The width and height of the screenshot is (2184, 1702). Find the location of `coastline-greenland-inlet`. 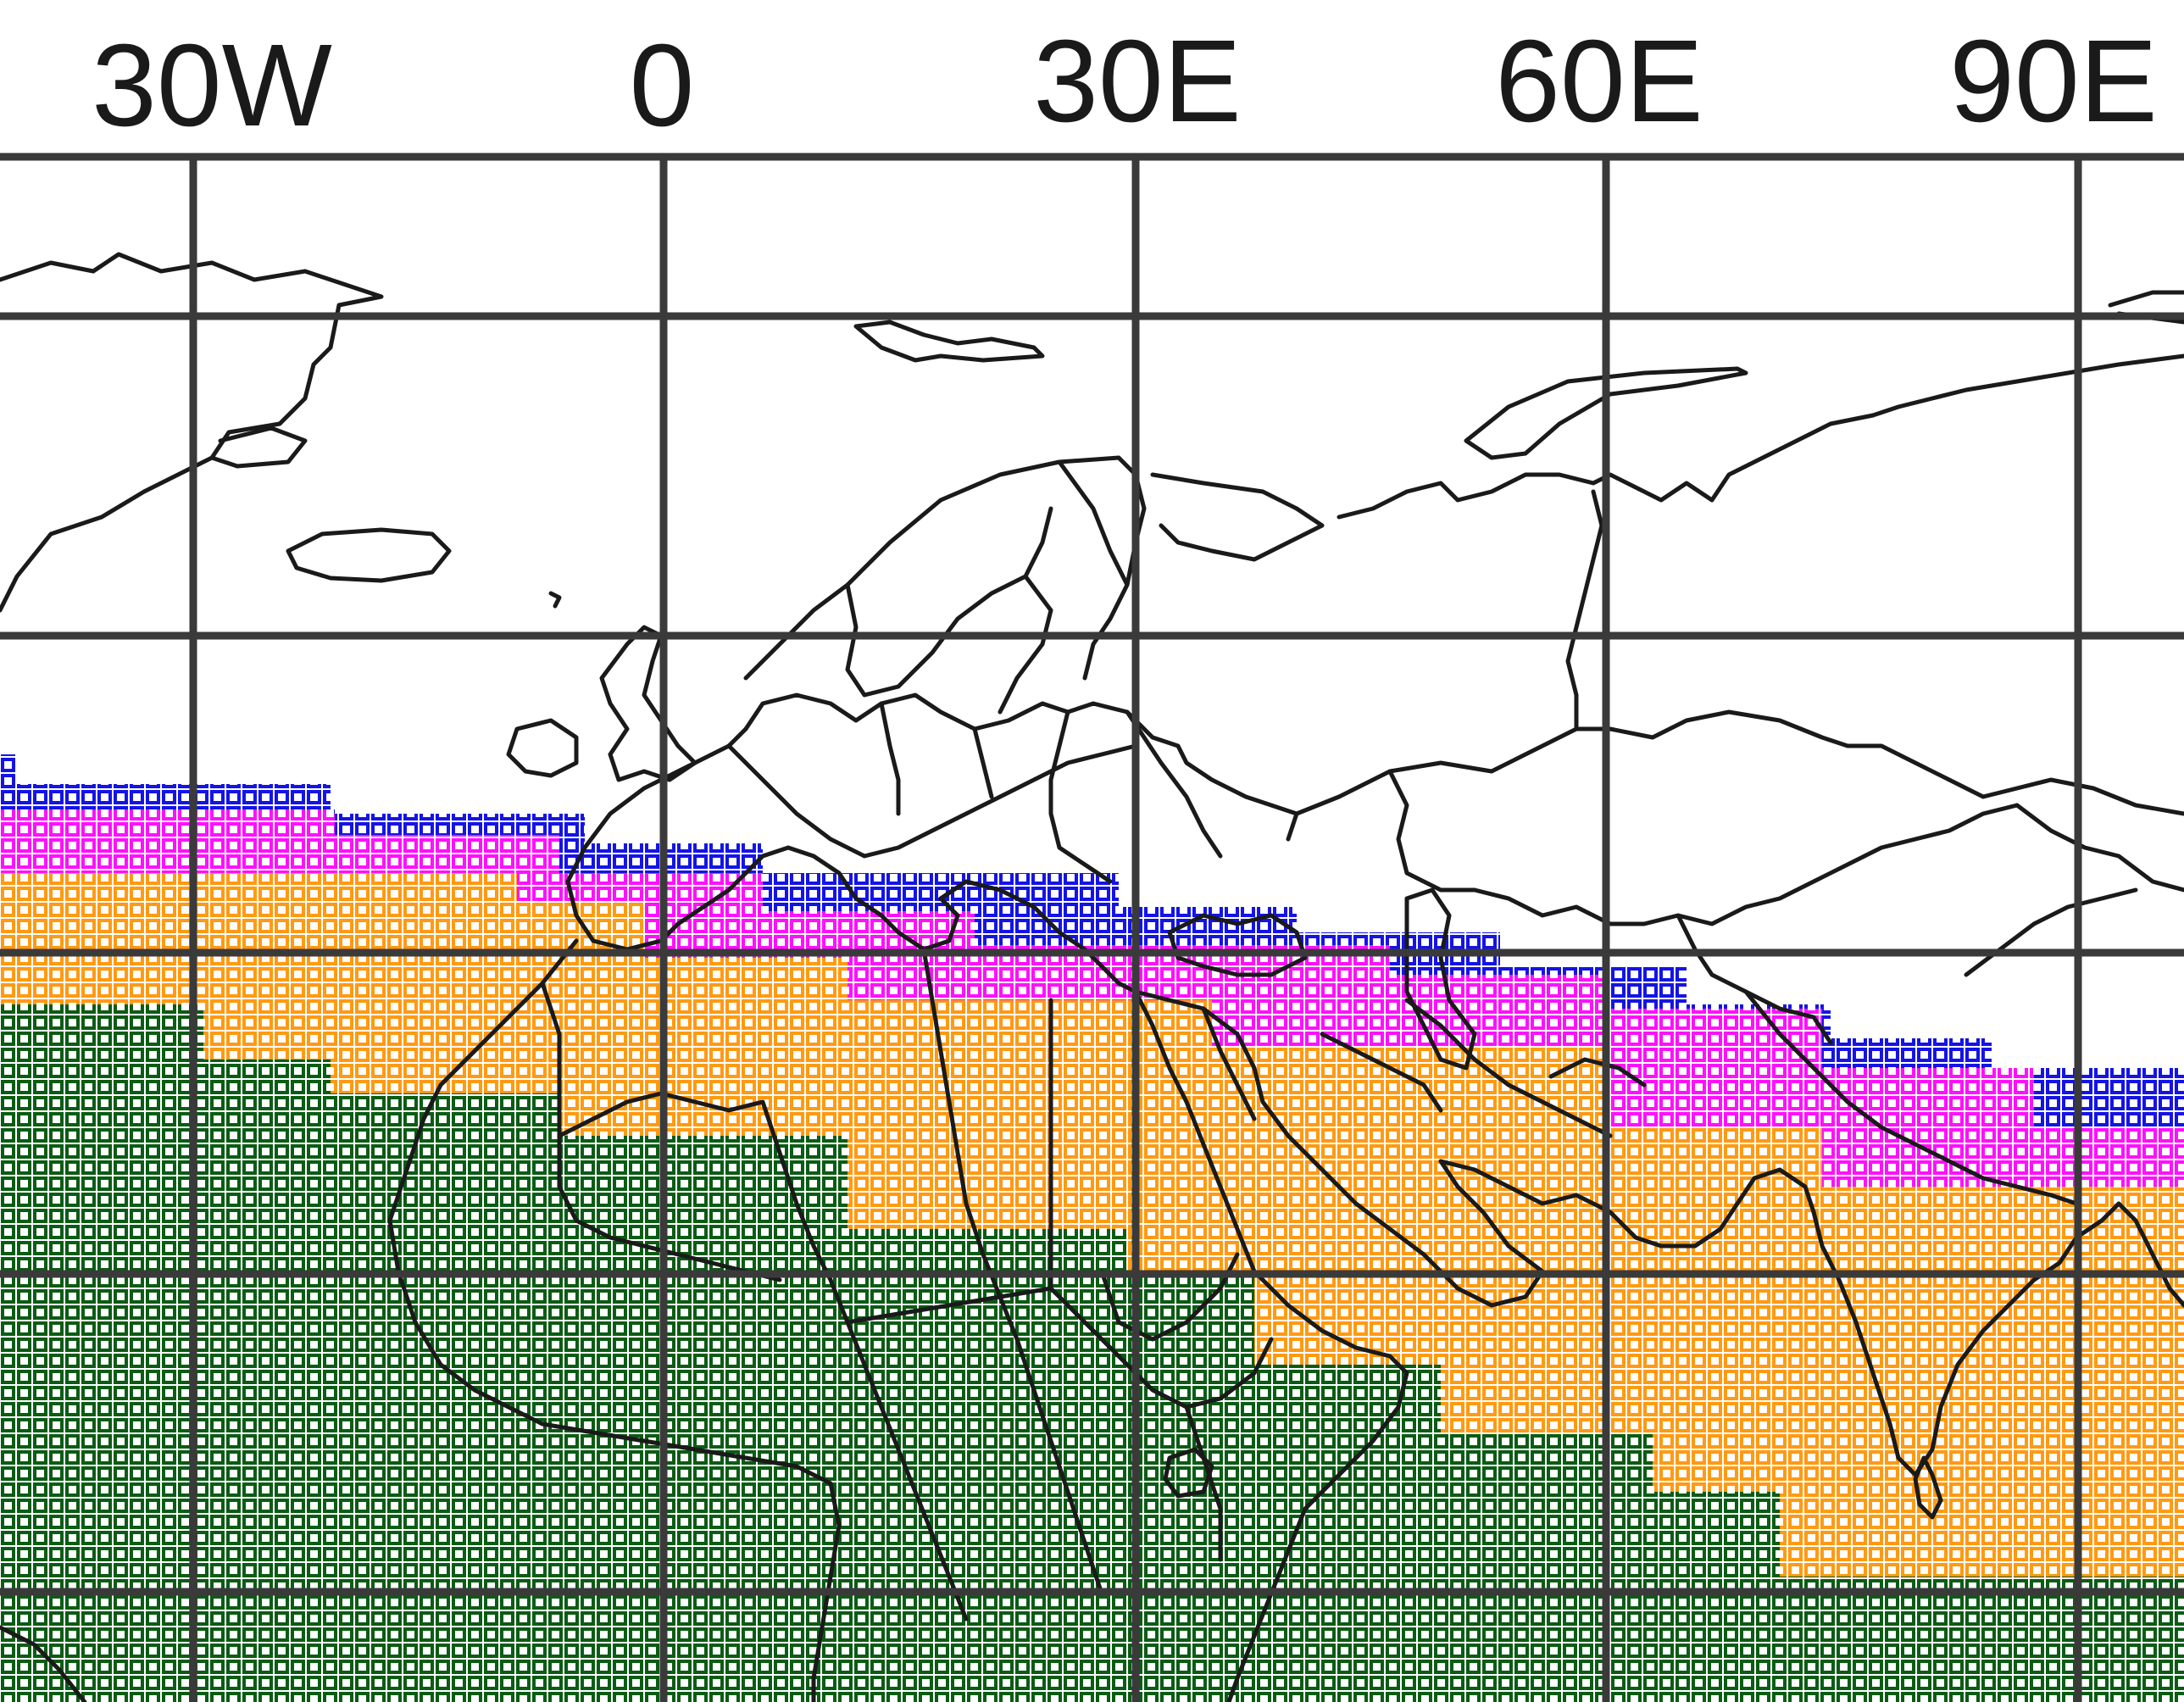

coastline-greenland-inlet is located at coordinates (258, 447).